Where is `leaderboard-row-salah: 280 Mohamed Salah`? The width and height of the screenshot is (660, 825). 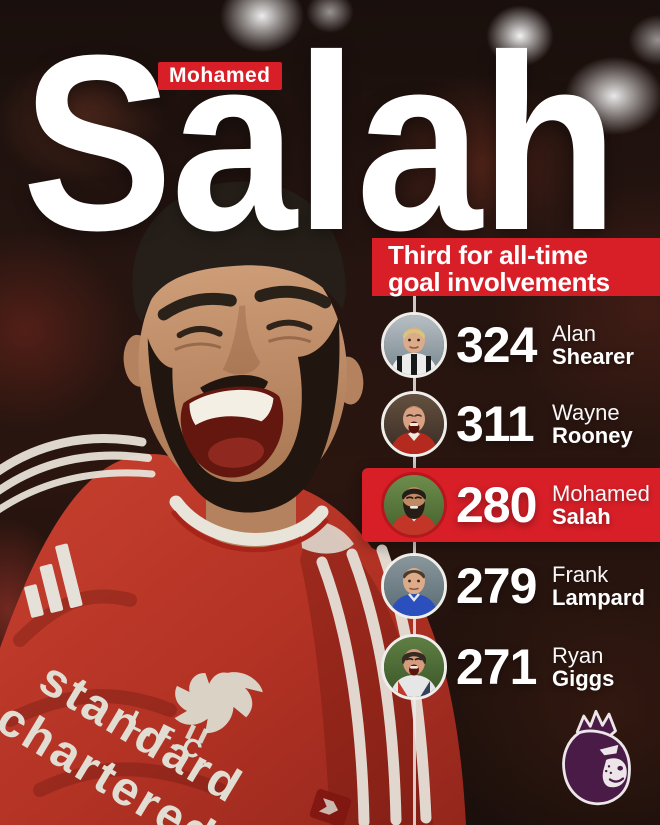
leaderboard-row-salah: 280 Mohamed Salah is located at coordinates (511, 505).